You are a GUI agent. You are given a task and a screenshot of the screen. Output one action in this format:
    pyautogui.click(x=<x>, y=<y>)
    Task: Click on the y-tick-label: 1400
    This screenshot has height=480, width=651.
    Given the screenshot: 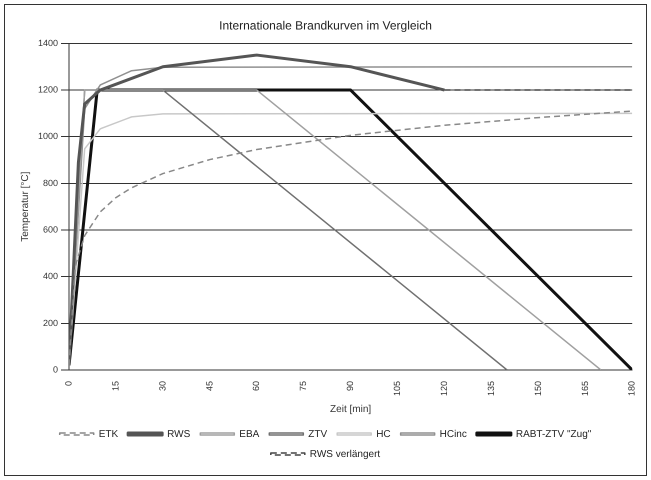 What is the action you would take?
    pyautogui.click(x=48, y=43)
    